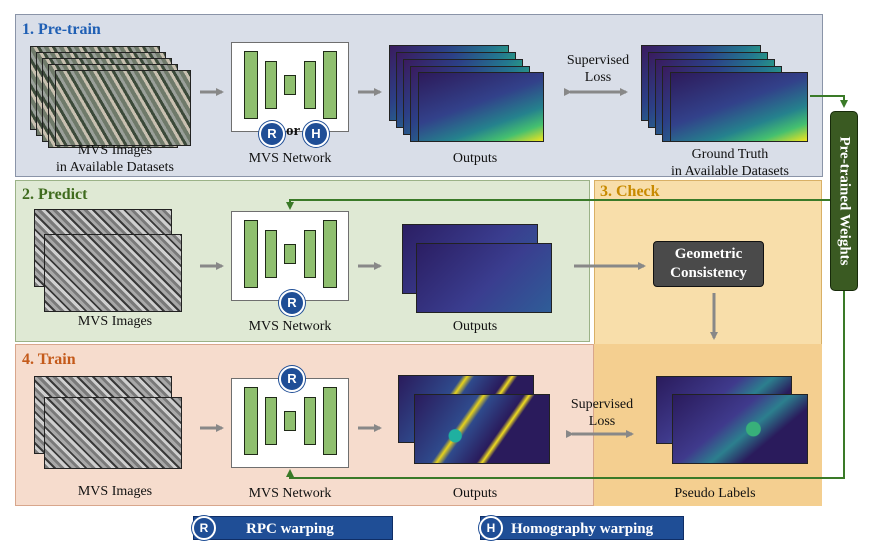 Image resolution: width=888 pixels, height=547 pixels. I want to click on train-rpc-badge: R, so click(292, 379).